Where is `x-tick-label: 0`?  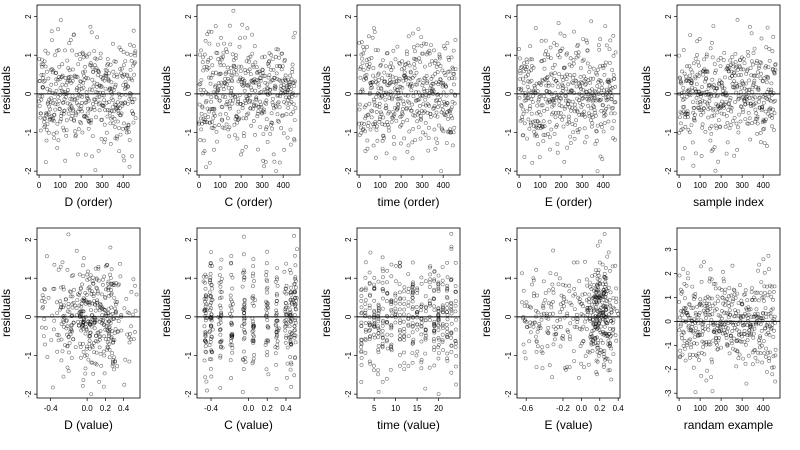
x-tick-label: 0 is located at coordinates (39, 185).